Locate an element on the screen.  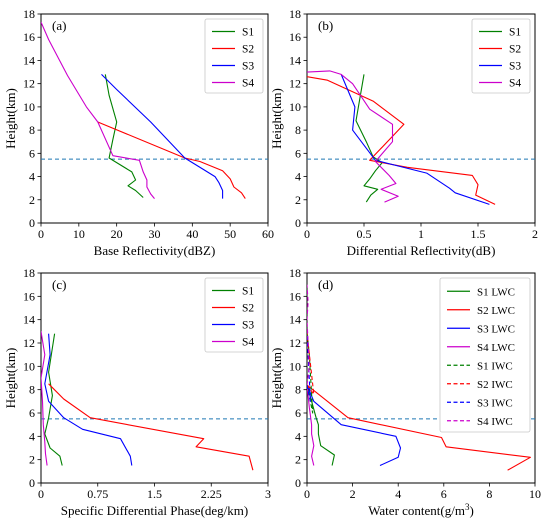
legend-label: S1 IWC is located at coordinates (495, 366).